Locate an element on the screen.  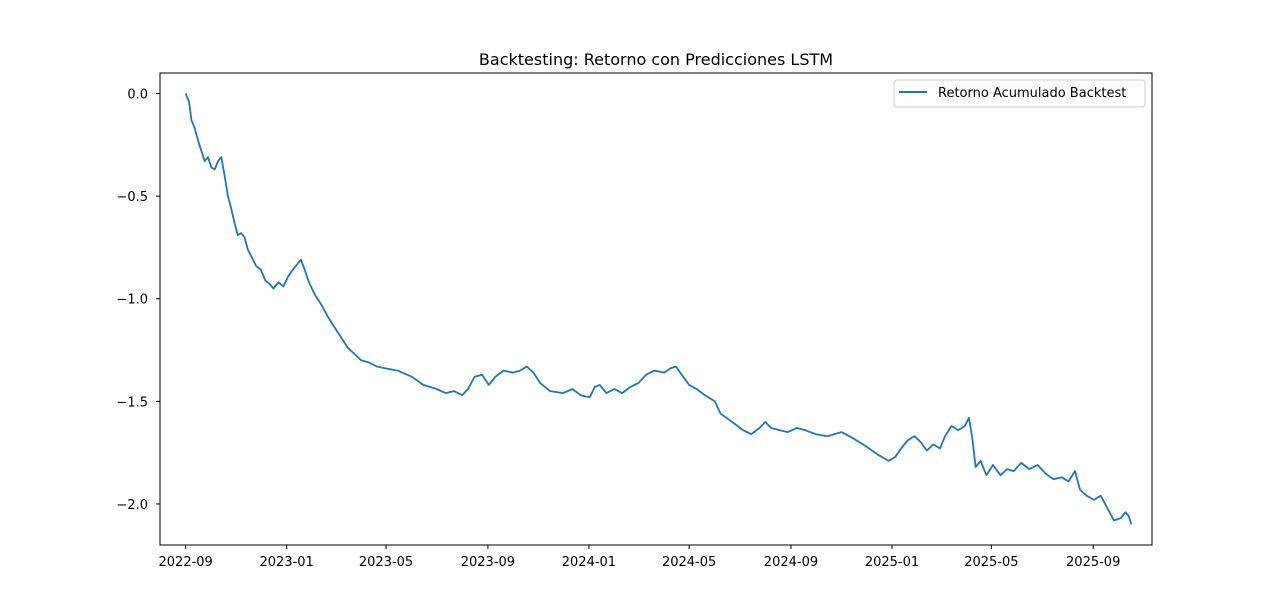
y-tick-label: −2.0 is located at coordinates (132, 505).